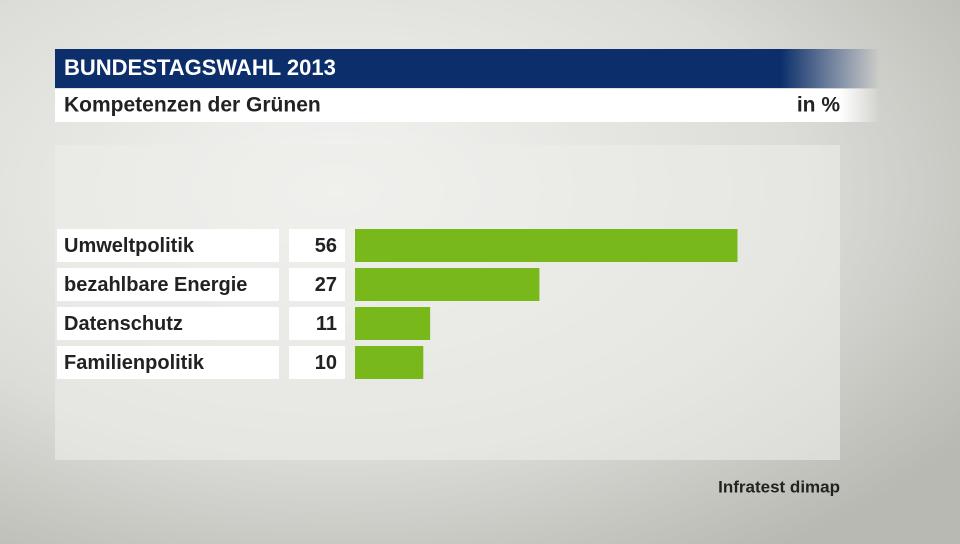 The width and height of the screenshot is (960, 544). What do you see at coordinates (779, 486) in the screenshot?
I see `source: Infratest dimap` at bounding box center [779, 486].